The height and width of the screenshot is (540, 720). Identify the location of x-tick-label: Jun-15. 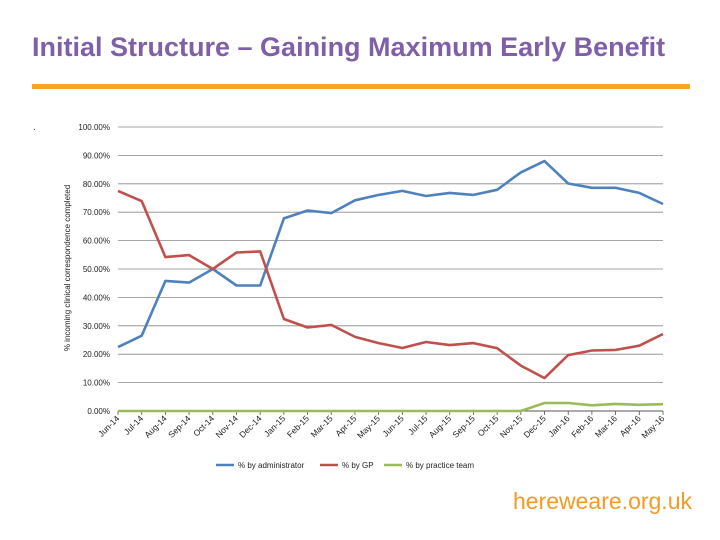
(393, 426).